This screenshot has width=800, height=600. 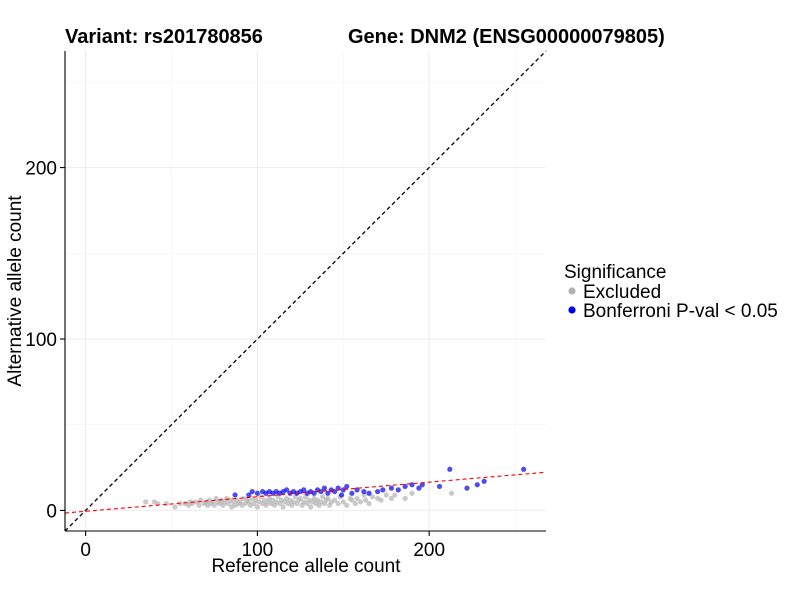 What do you see at coordinates (680, 311) in the screenshot?
I see `legend-label-bonferroni: Bonferroni P-val < 0.05` at bounding box center [680, 311].